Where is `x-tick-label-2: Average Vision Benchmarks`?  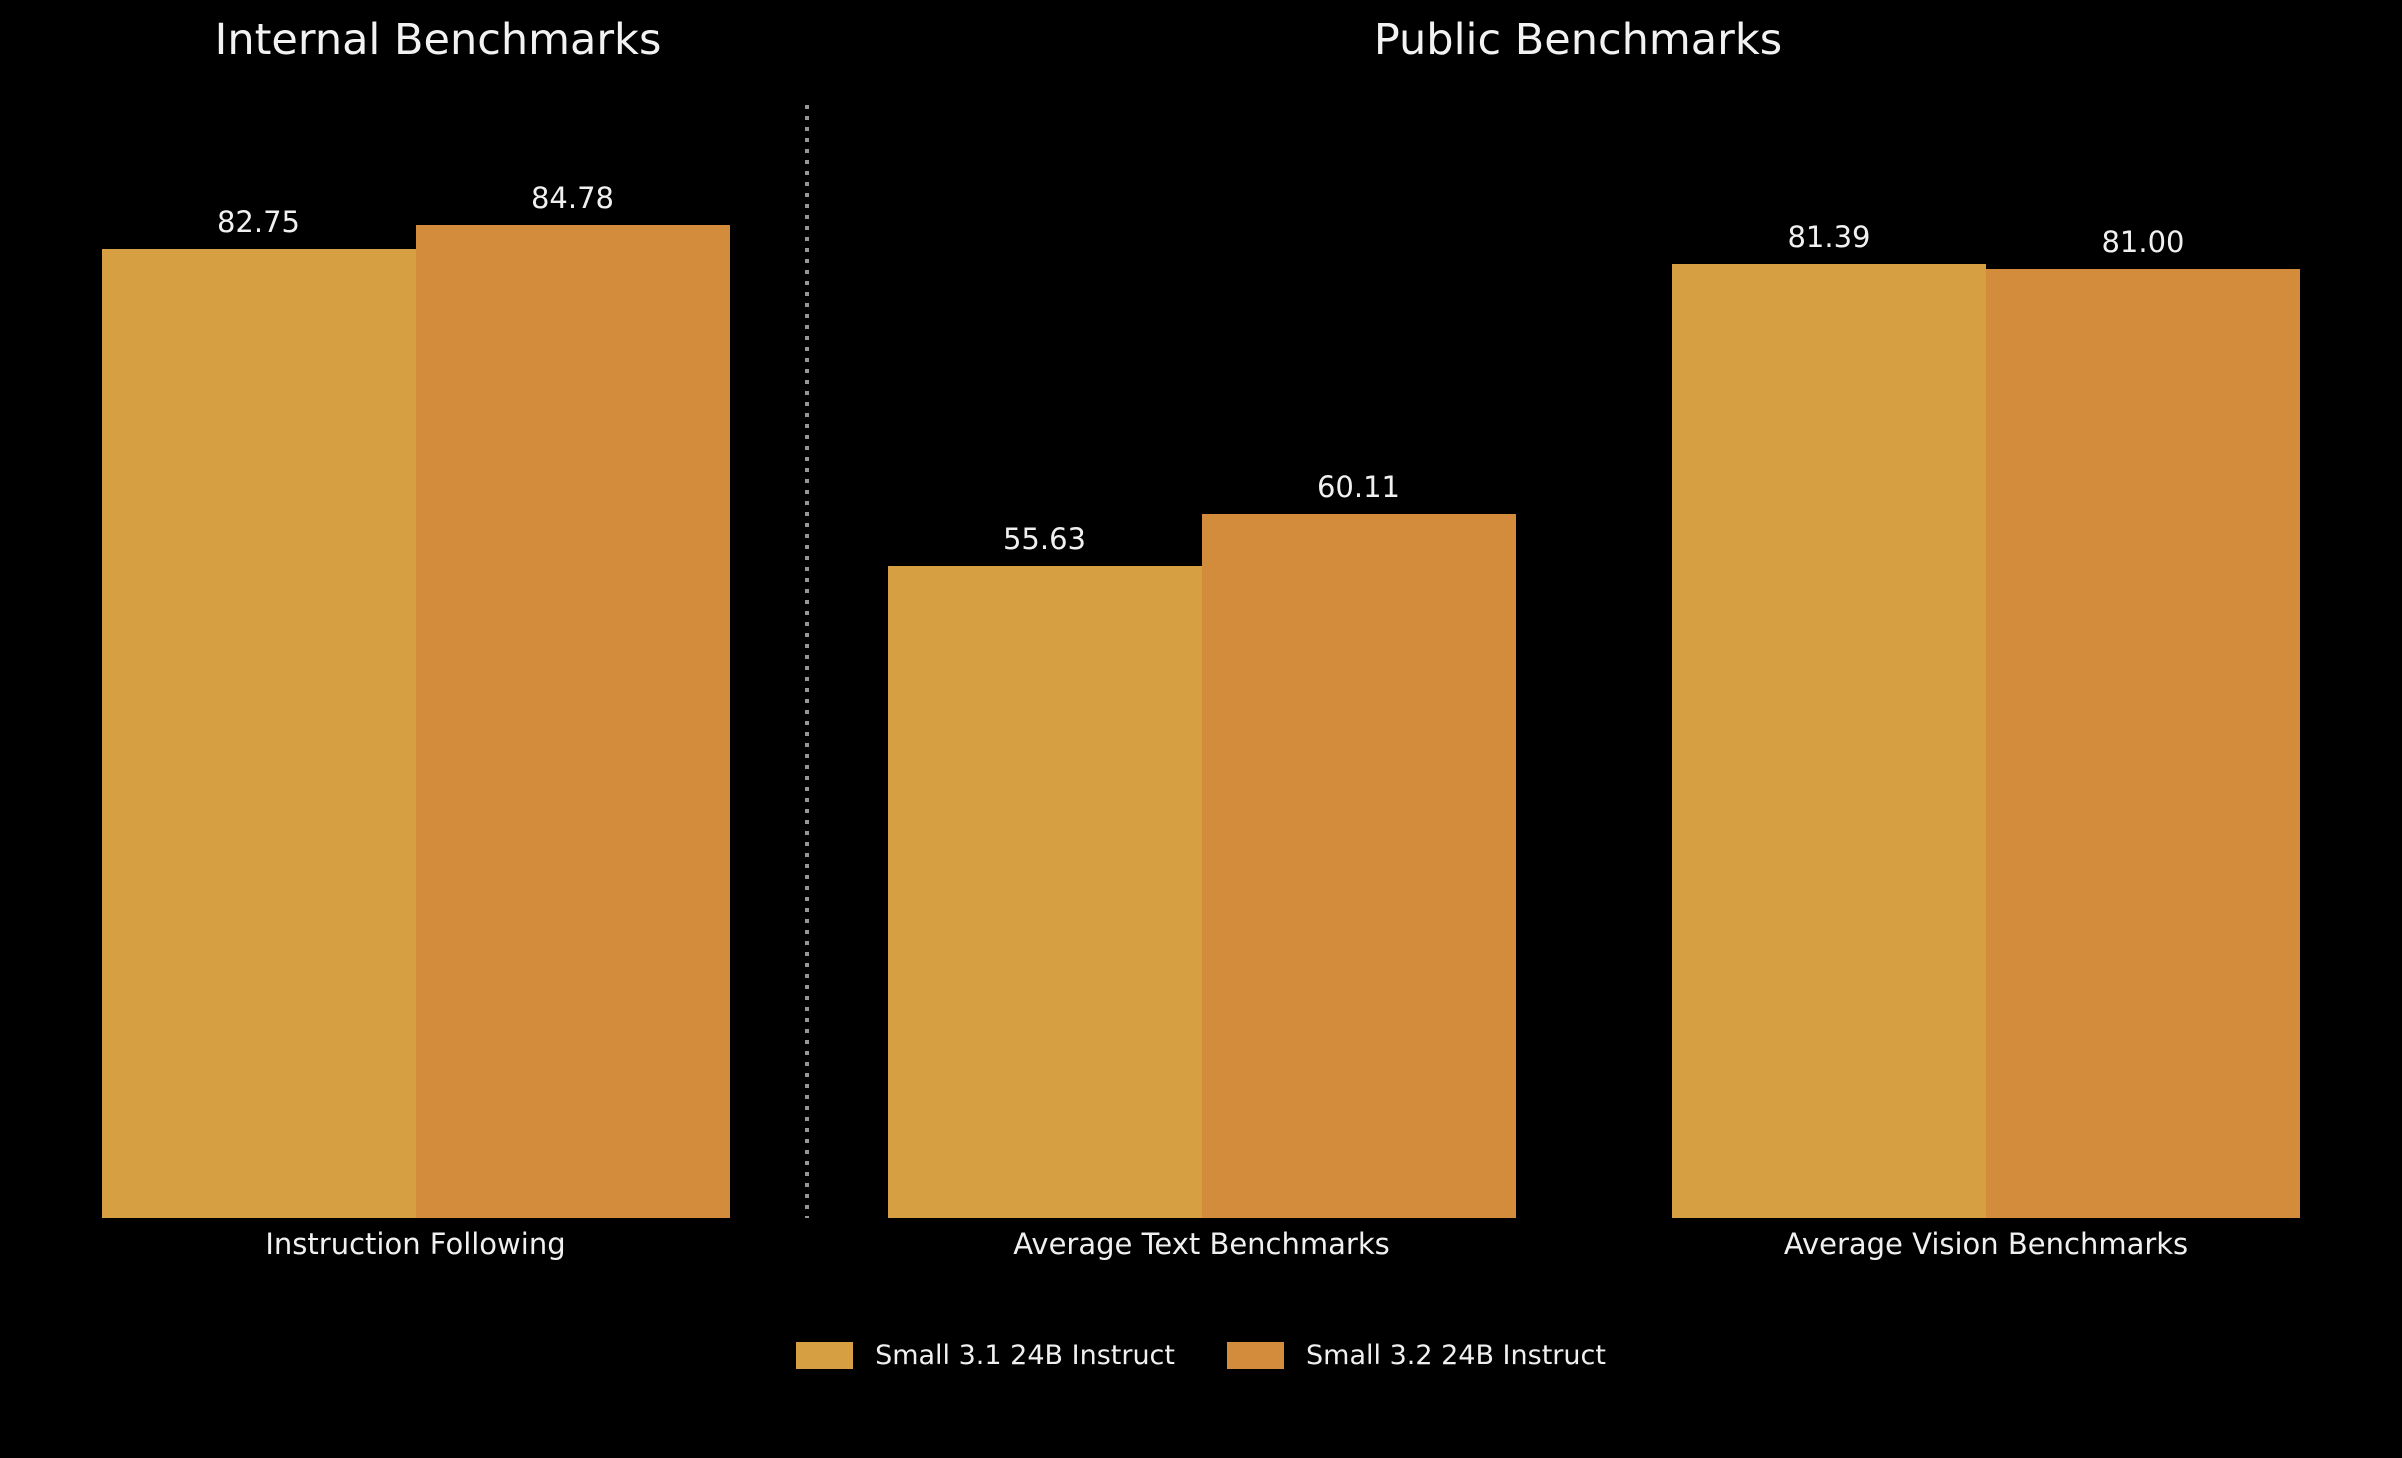
x-tick-label-2: Average Vision Benchmarks is located at coordinates (1986, 1244).